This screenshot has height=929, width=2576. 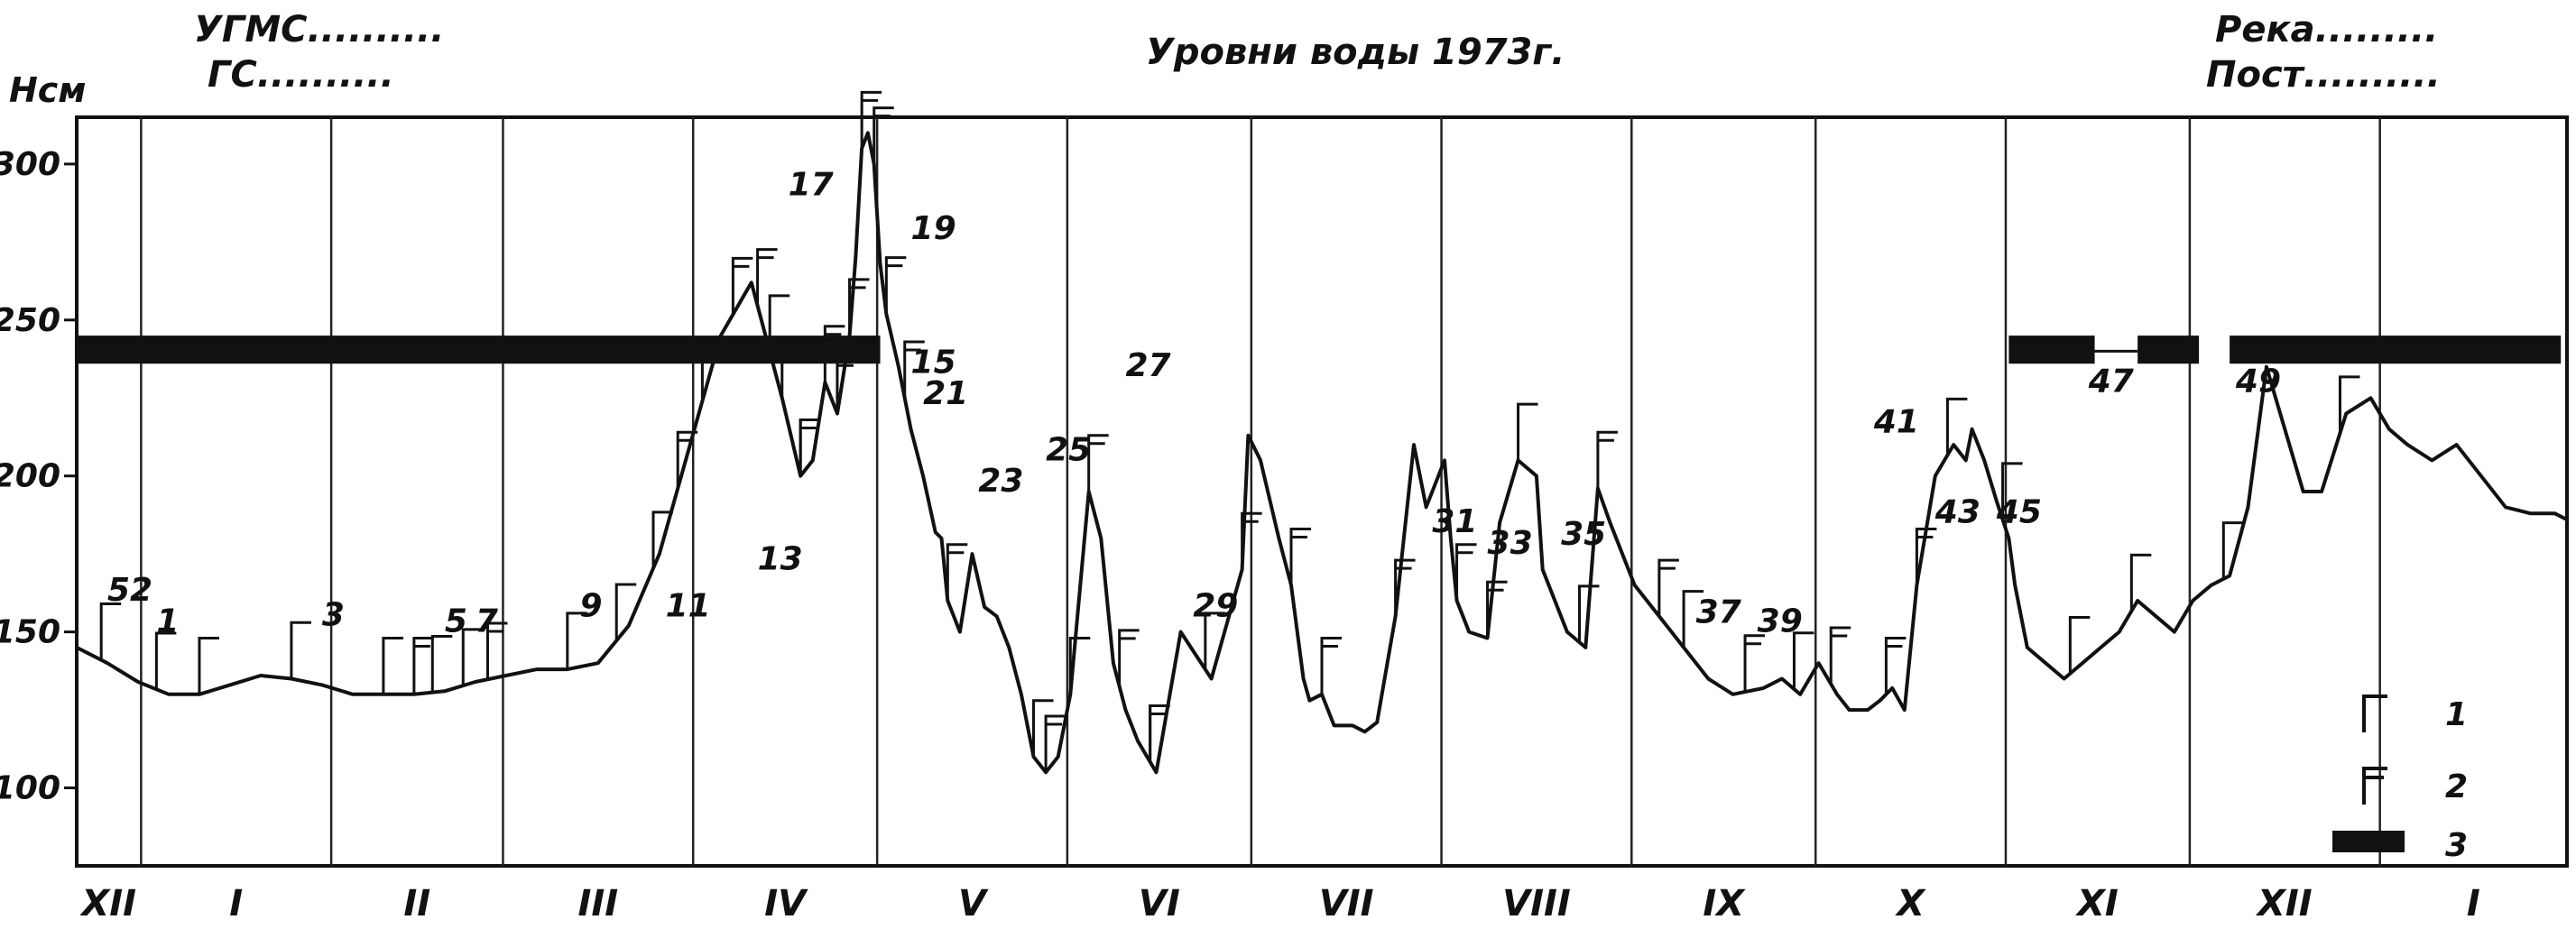 What do you see at coordinates (1346, 903) in the screenshot?
I see `month-label: VII` at bounding box center [1346, 903].